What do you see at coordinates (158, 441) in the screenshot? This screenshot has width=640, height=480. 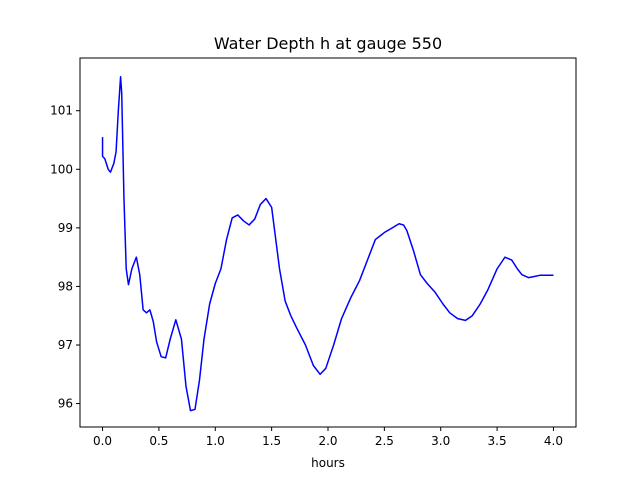 I see `x-tick-label: 0.5` at bounding box center [158, 441].